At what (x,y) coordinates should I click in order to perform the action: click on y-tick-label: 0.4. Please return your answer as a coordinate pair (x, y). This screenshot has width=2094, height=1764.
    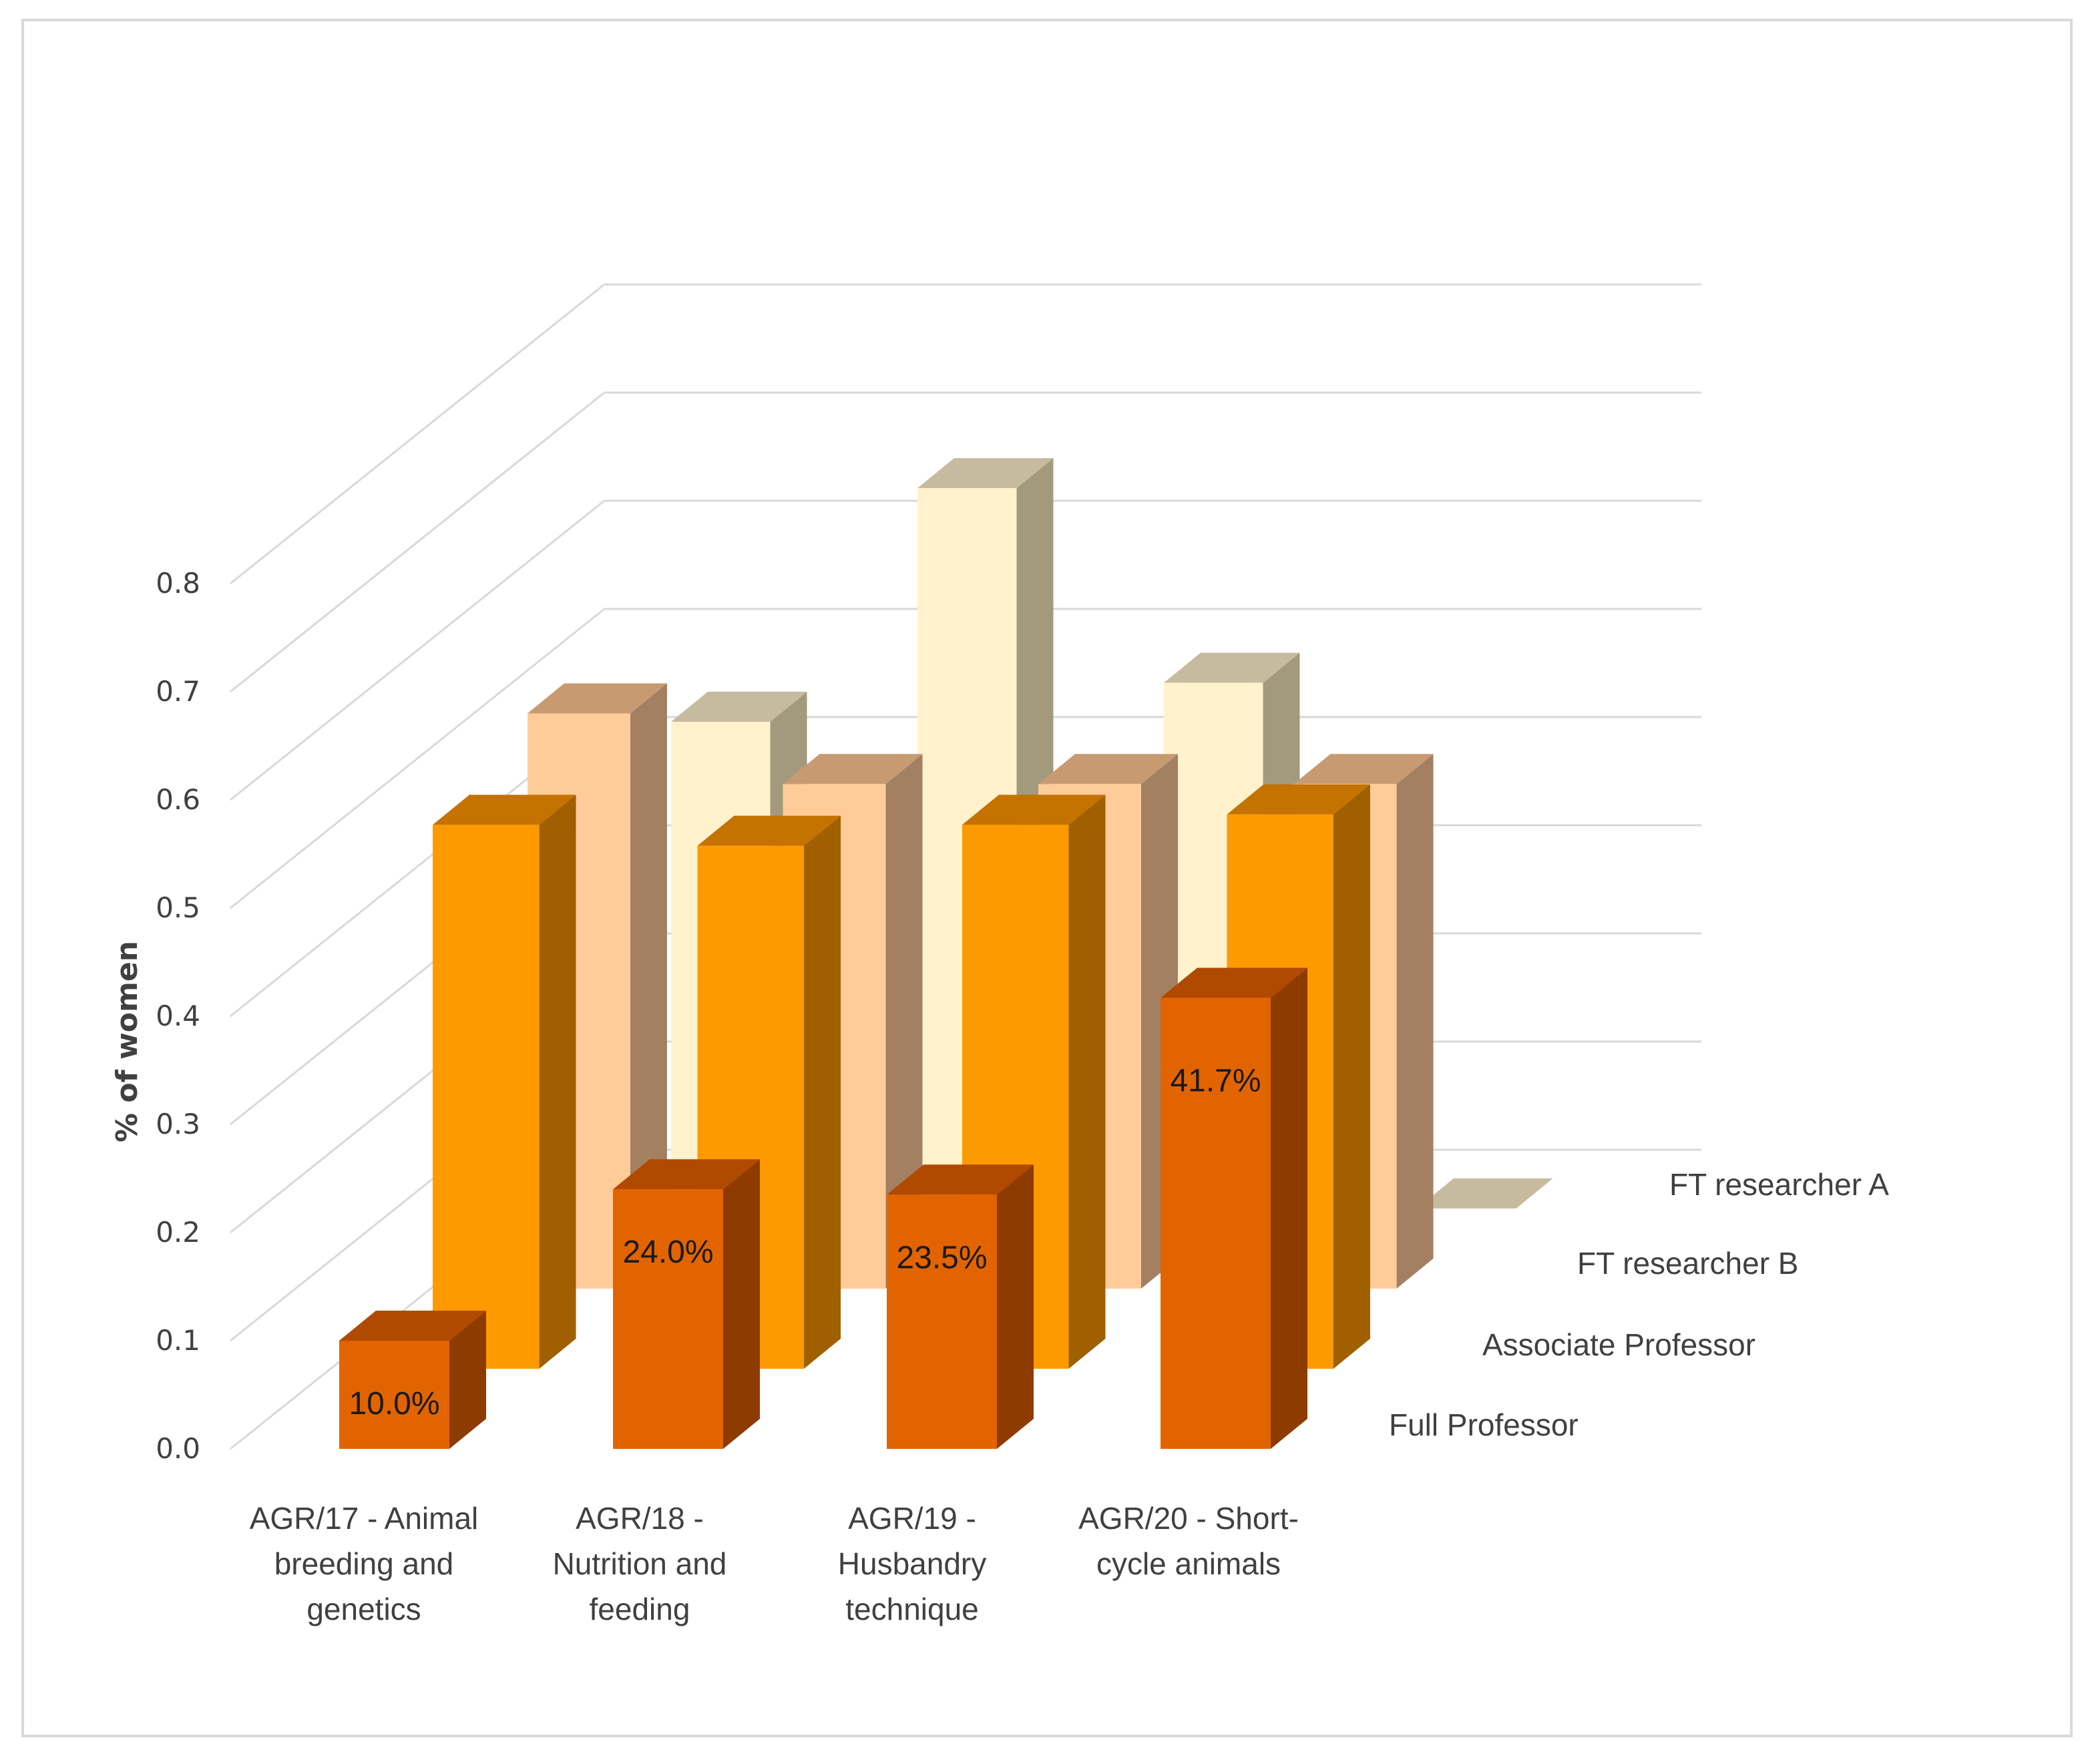
    Looking at the image, I should click on (178, 1016).